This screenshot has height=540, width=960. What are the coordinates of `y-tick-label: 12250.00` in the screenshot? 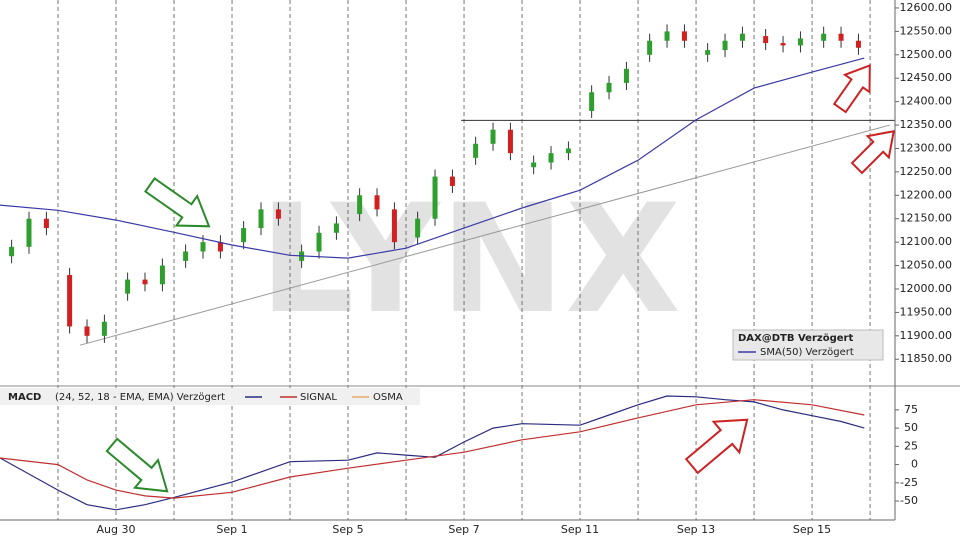 It's located at (926, 171).